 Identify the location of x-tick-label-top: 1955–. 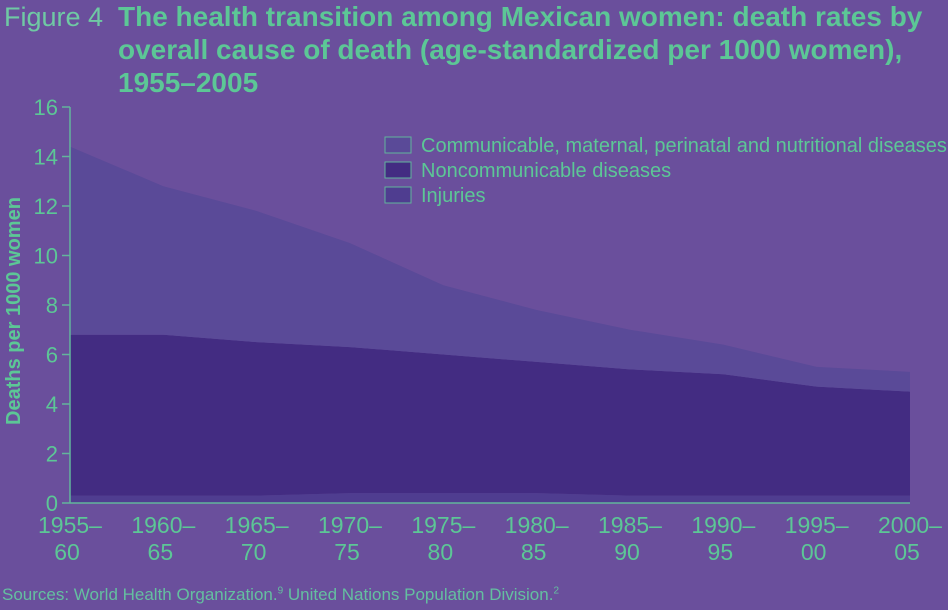
(70, 525).